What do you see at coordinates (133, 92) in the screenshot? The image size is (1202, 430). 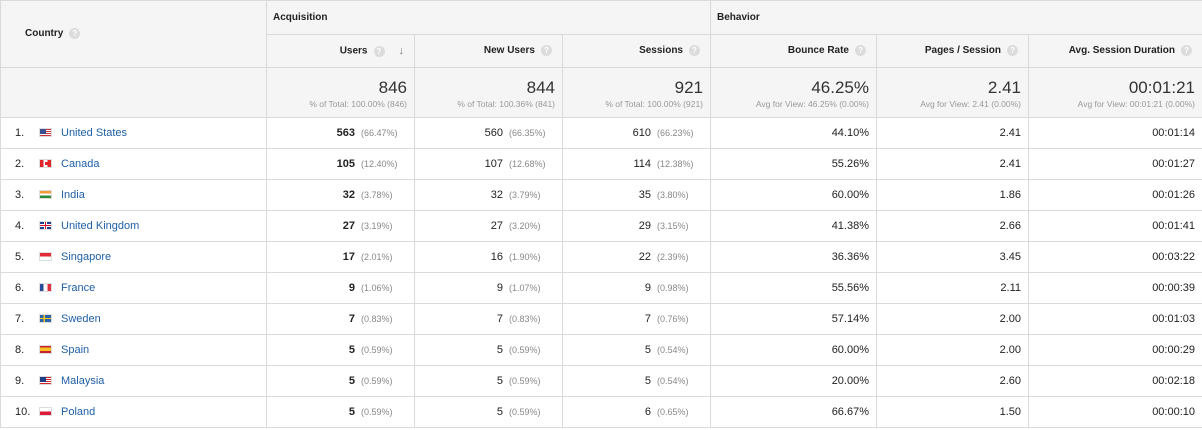 I see `totals-country-cell` at bounding box center [133, 92].